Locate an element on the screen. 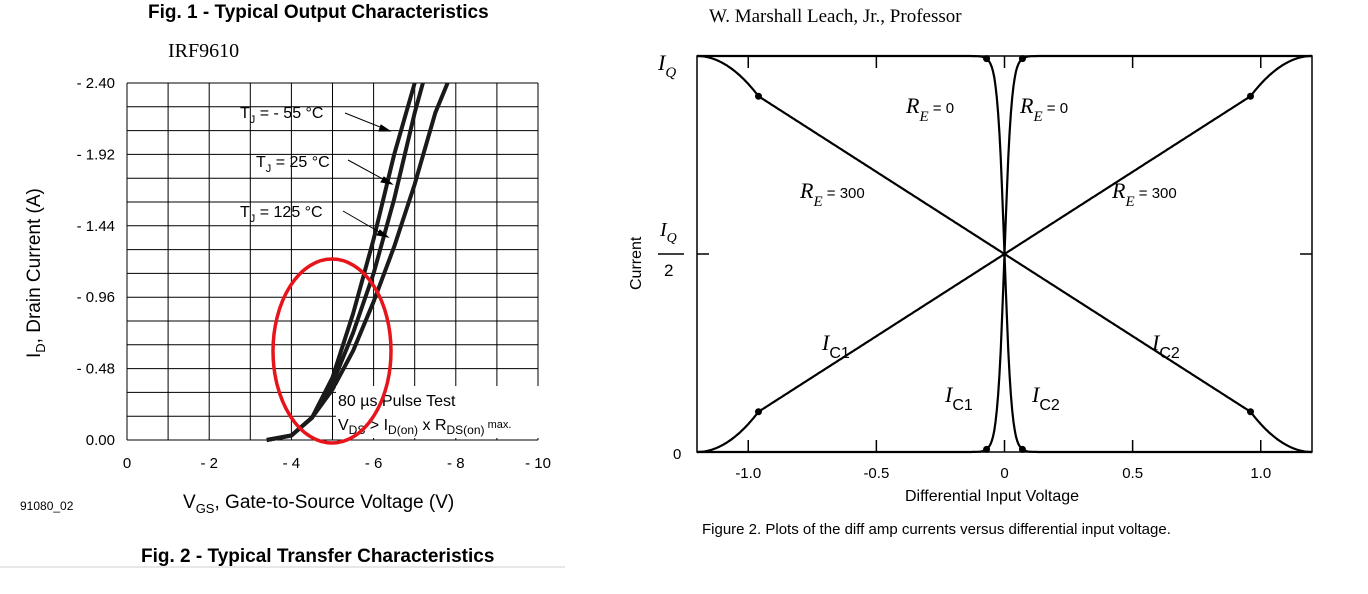  right-ylabel: Current is located at coordinates (636, 263).